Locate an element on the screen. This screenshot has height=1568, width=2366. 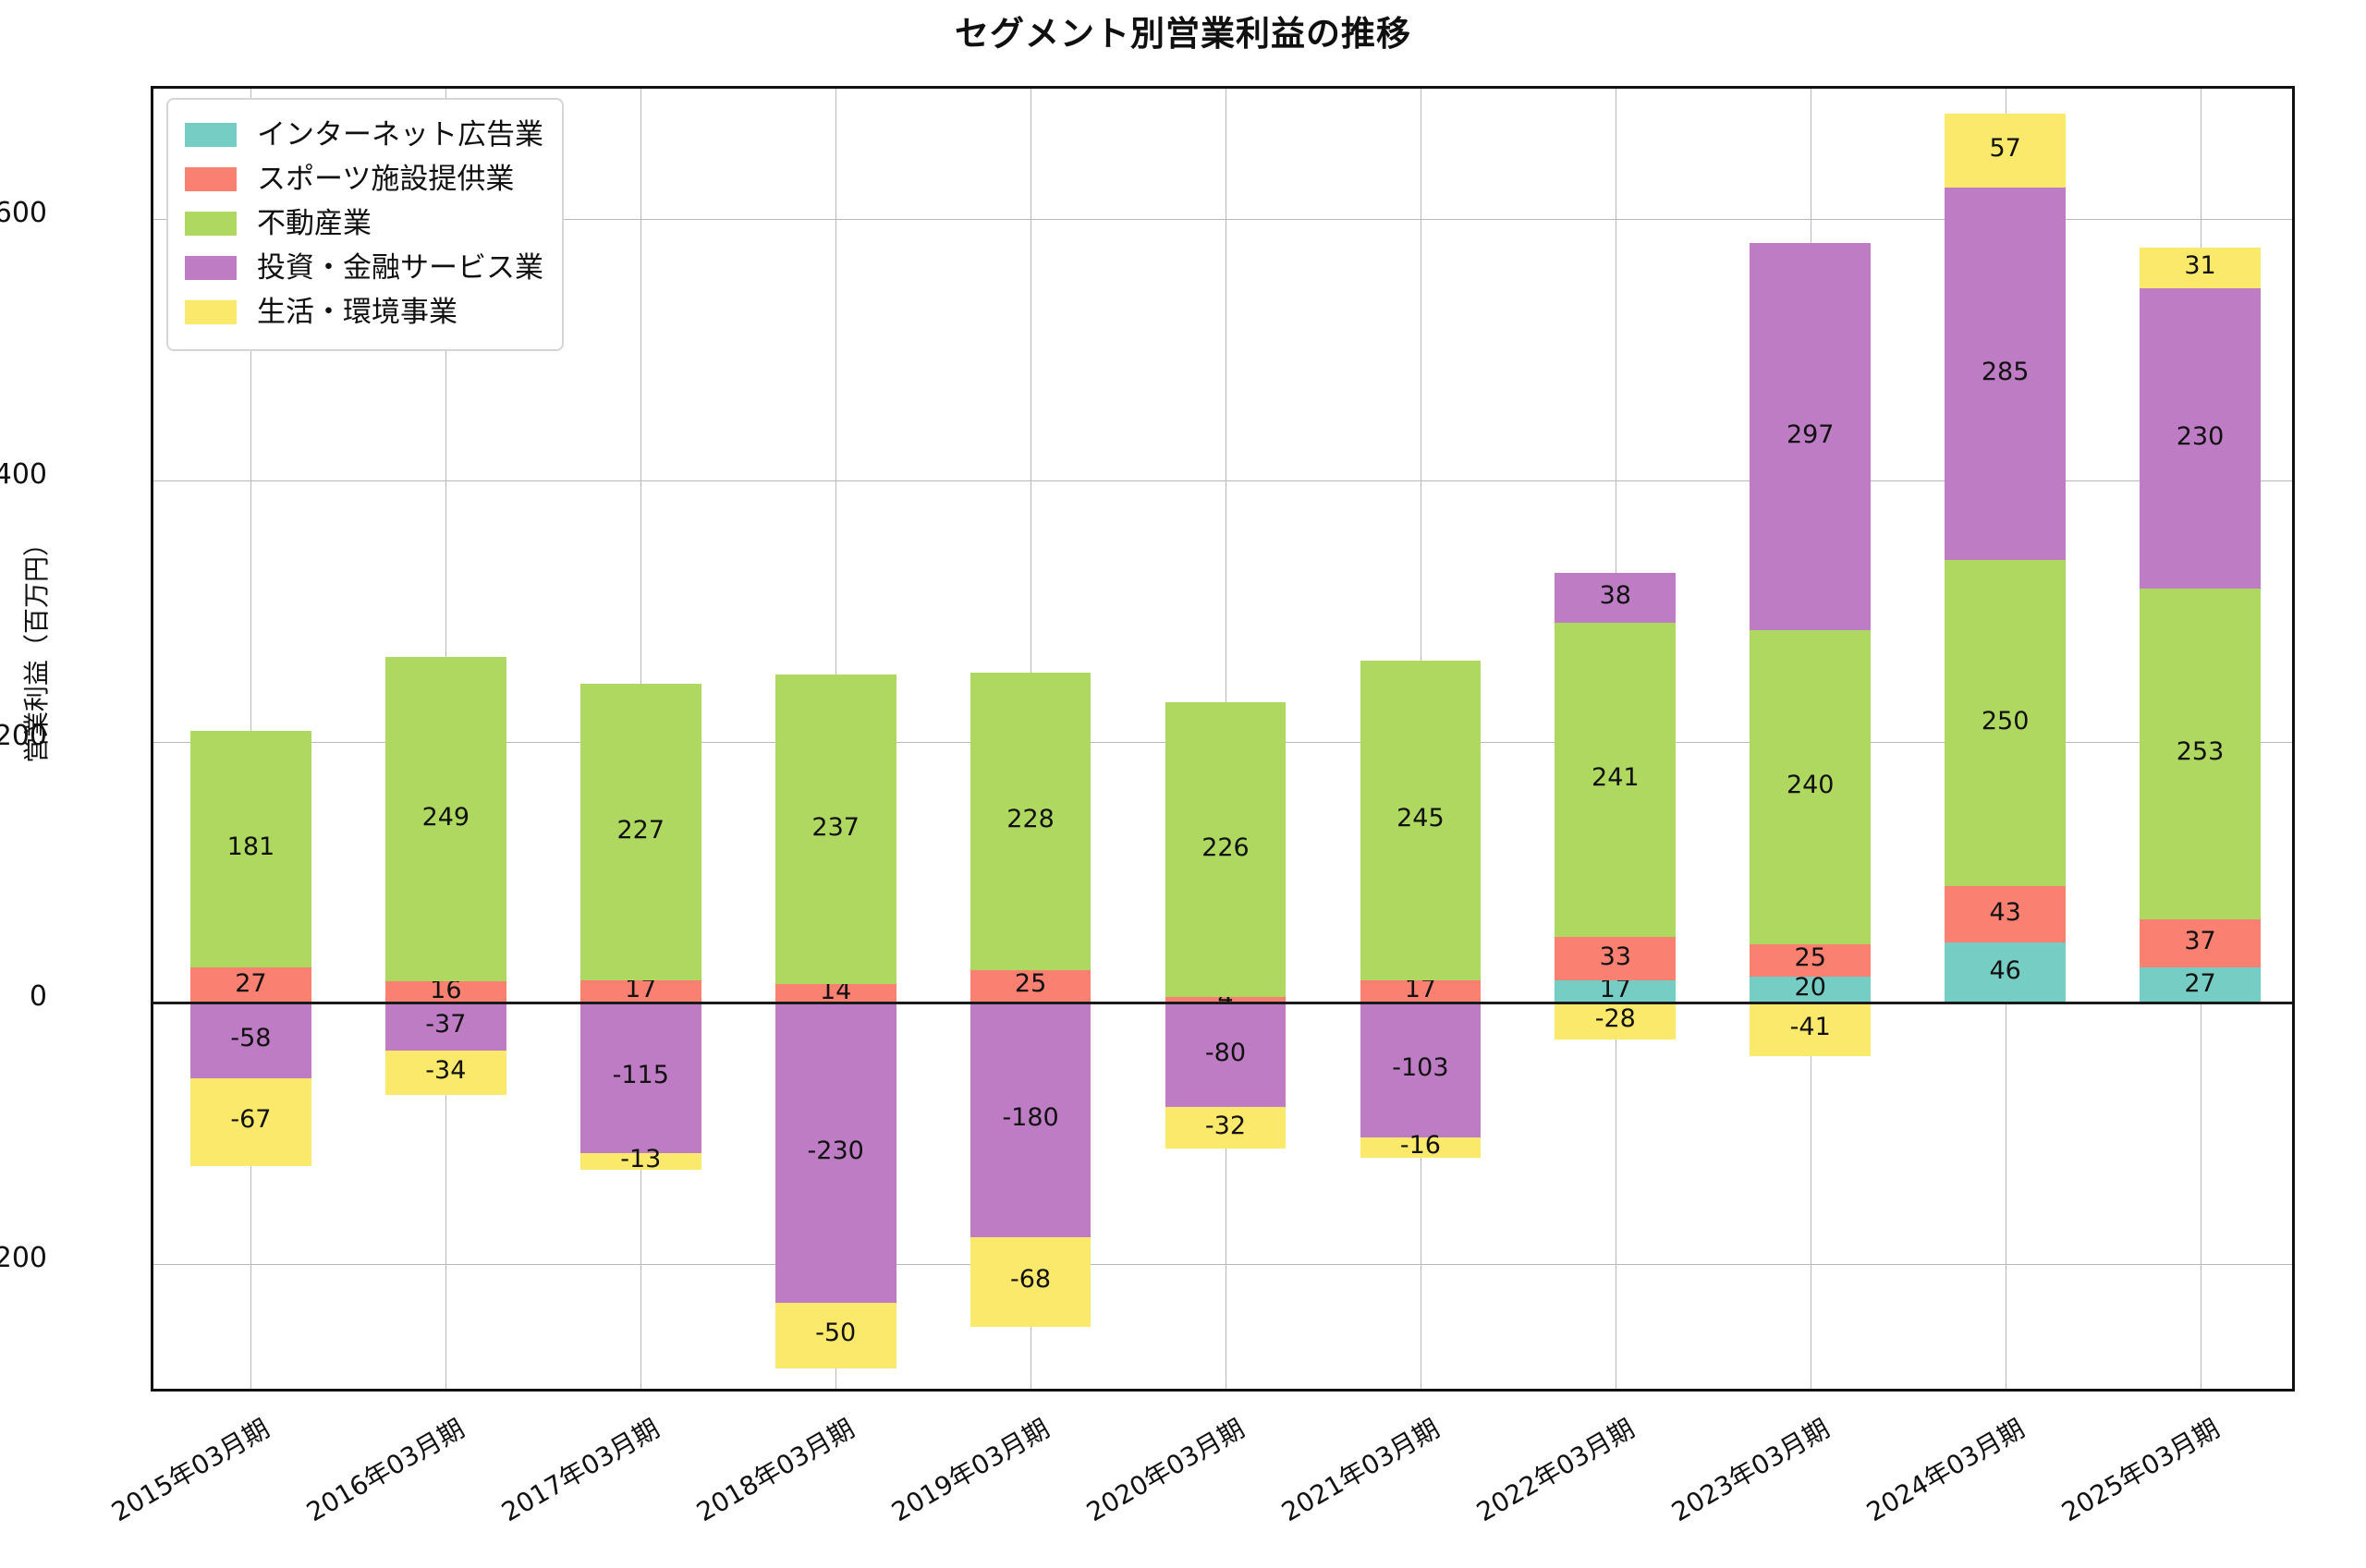
bar-group: 20 25 240 297 -41 is located at coordinates (1811, 739).